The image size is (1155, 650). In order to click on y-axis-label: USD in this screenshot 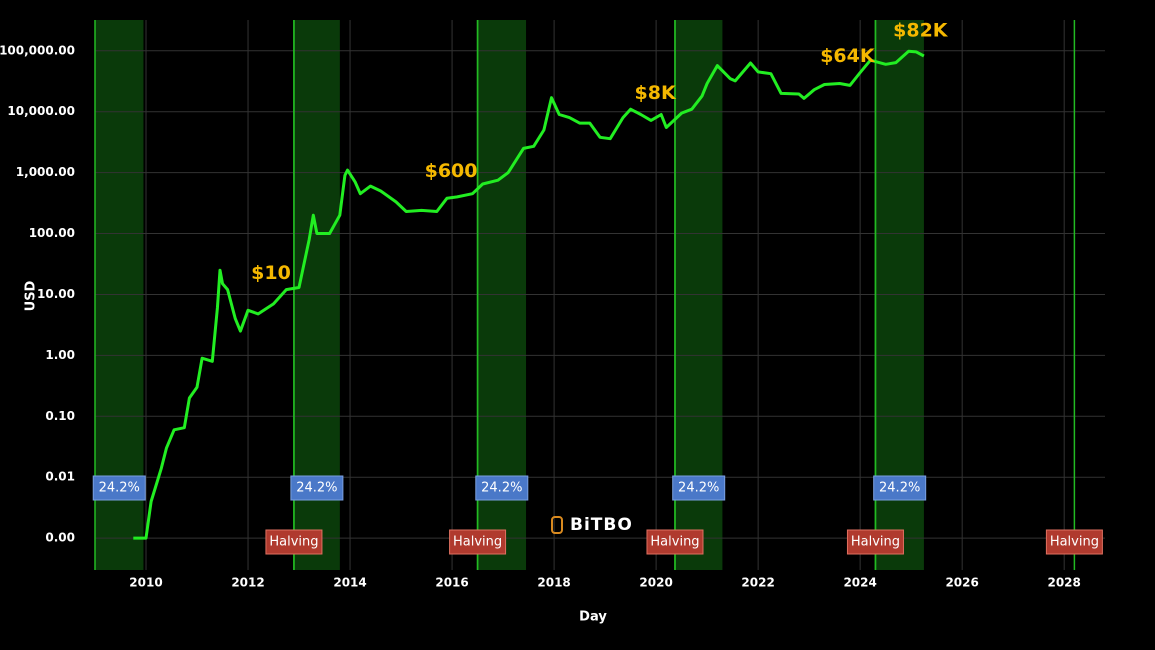, I will do `click(31, 295)`.